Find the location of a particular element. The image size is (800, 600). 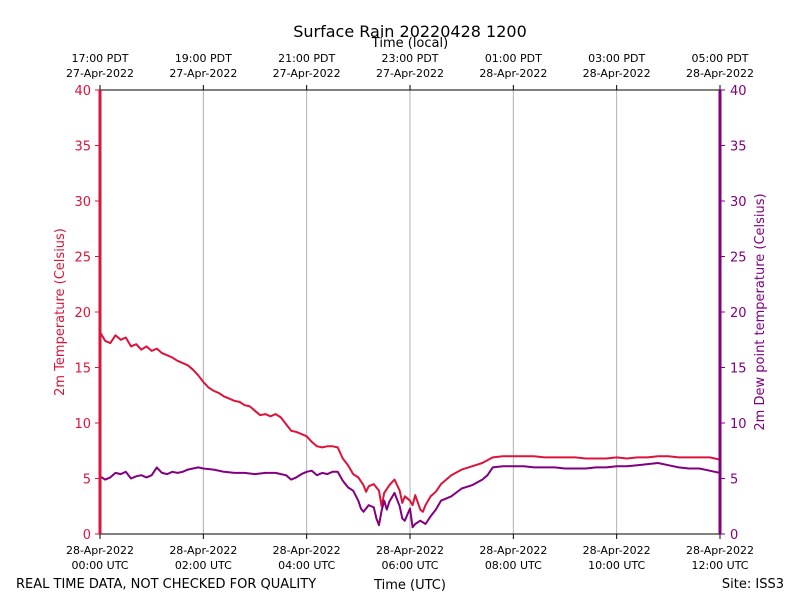

y-left-tick-label: 25 is located at coordinates (82, 258).